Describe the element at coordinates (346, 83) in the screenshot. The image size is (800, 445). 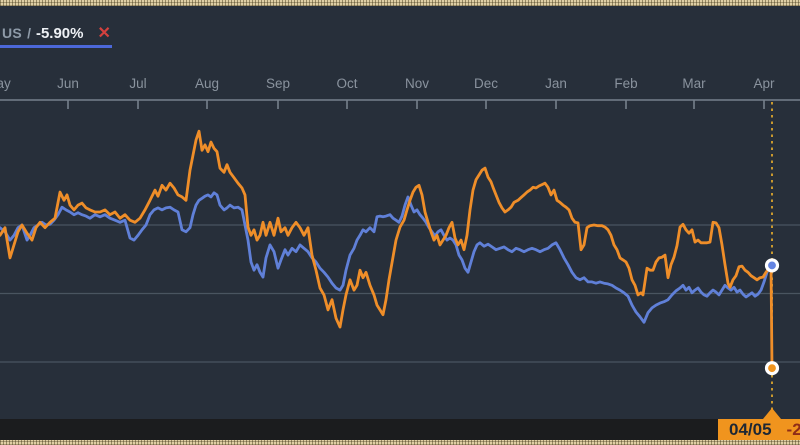
I see `month-label: Oct` at that location.